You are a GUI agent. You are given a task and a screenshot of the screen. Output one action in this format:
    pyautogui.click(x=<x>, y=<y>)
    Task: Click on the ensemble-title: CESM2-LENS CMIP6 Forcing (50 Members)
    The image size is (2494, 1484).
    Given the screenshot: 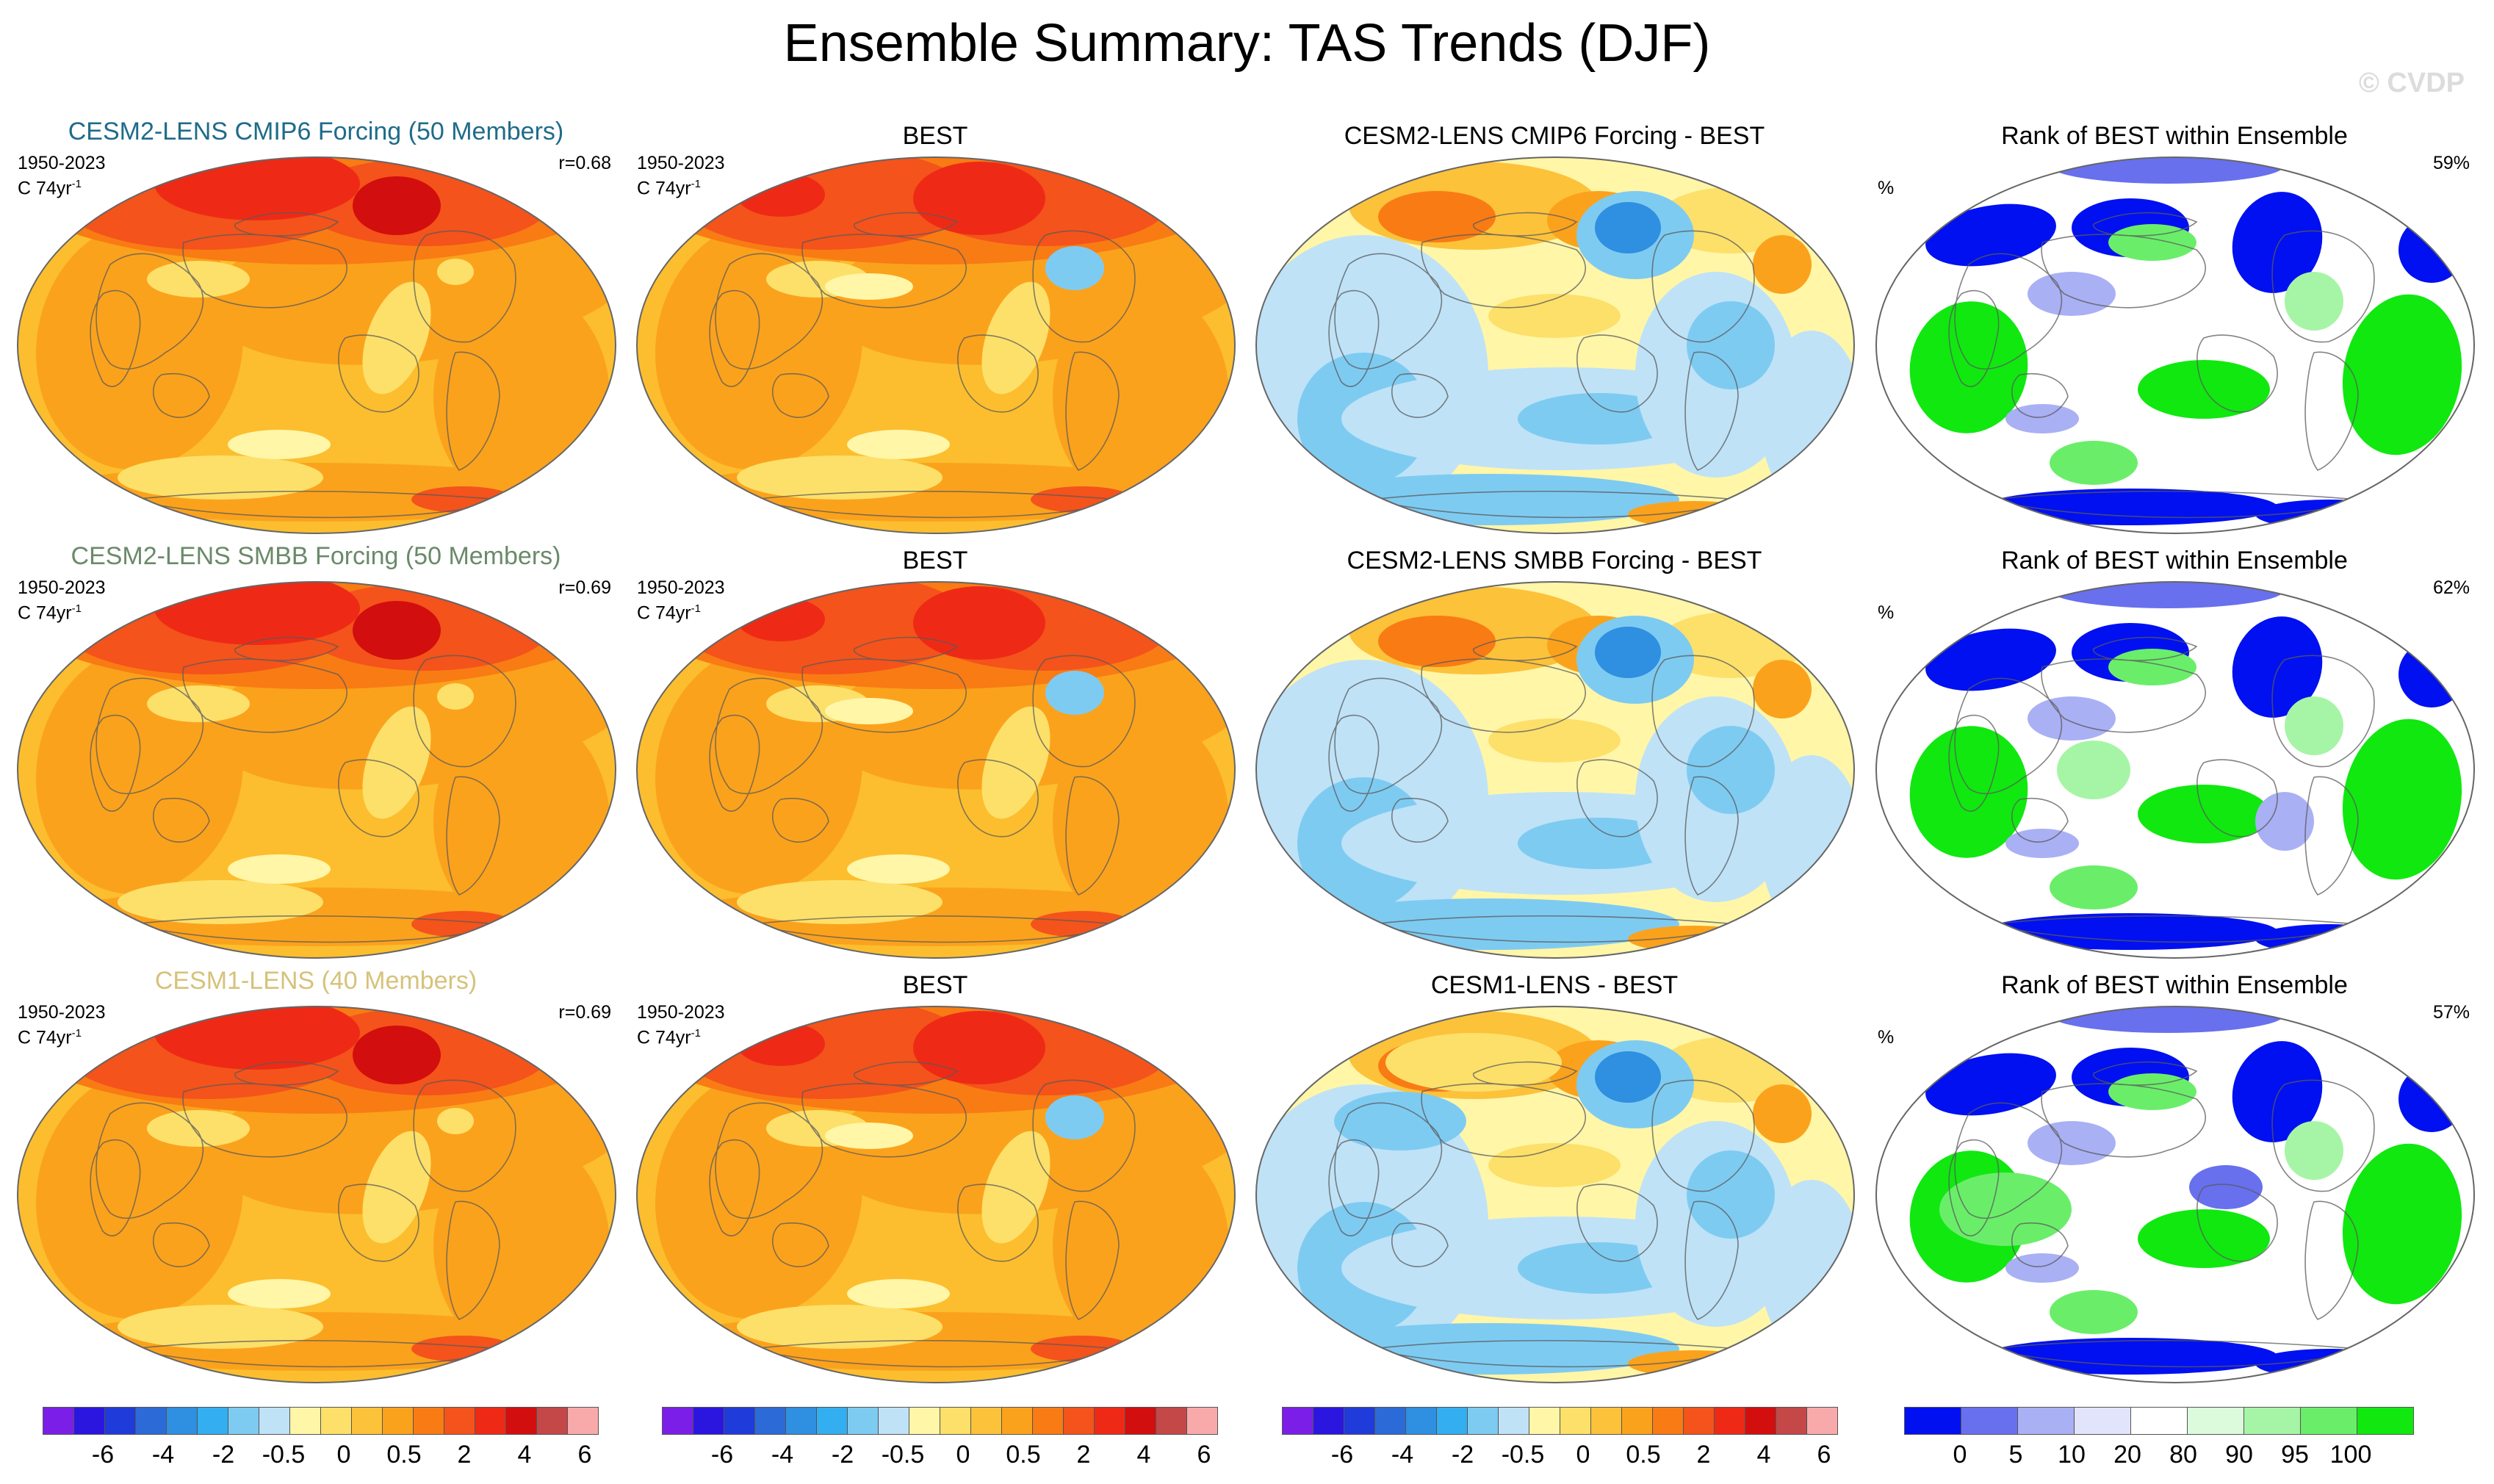 What is the action you would take?
    pyautogui.click(x=316, y=131)
    